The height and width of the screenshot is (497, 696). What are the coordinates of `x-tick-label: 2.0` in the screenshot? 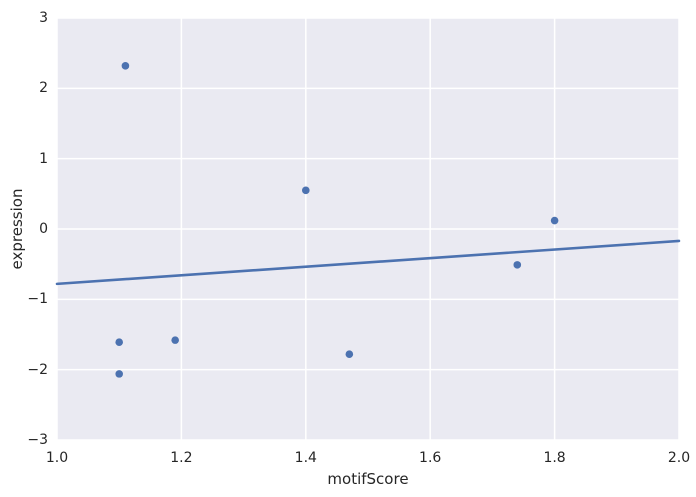 It's located at (679, 458).